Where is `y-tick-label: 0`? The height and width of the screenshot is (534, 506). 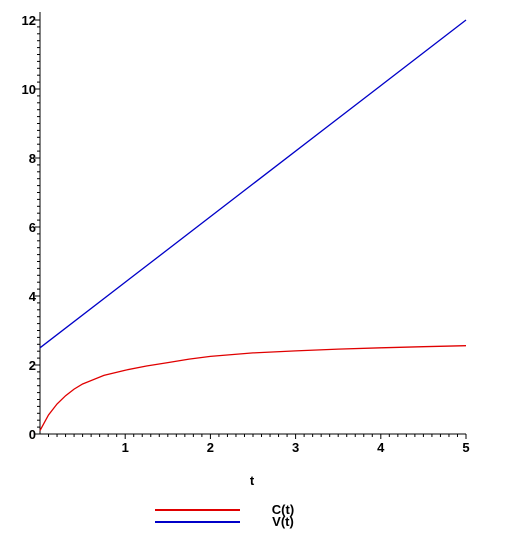
y-tick-label: 0 is located at coordinates (32, 434).